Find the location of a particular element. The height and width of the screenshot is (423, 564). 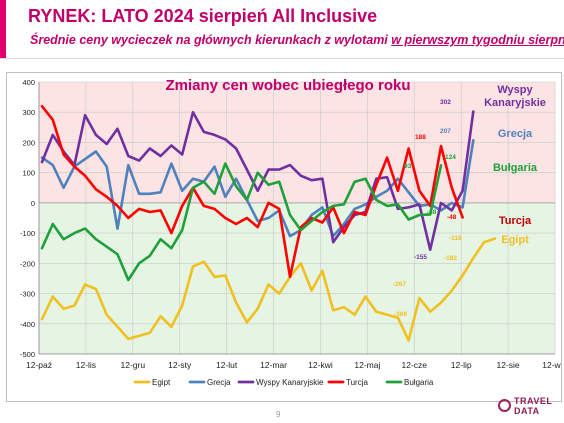

y-tick-label: 200 is located at coordinates (28, 142).